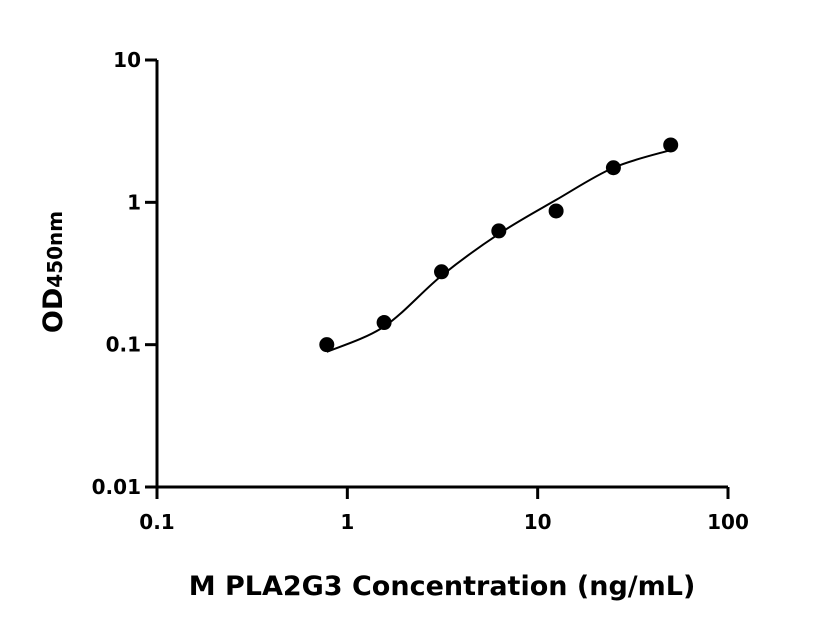 The height and width of the screenshot is (640, 816). I want to click on y-tick-label: 0.1, so click(123, 345).